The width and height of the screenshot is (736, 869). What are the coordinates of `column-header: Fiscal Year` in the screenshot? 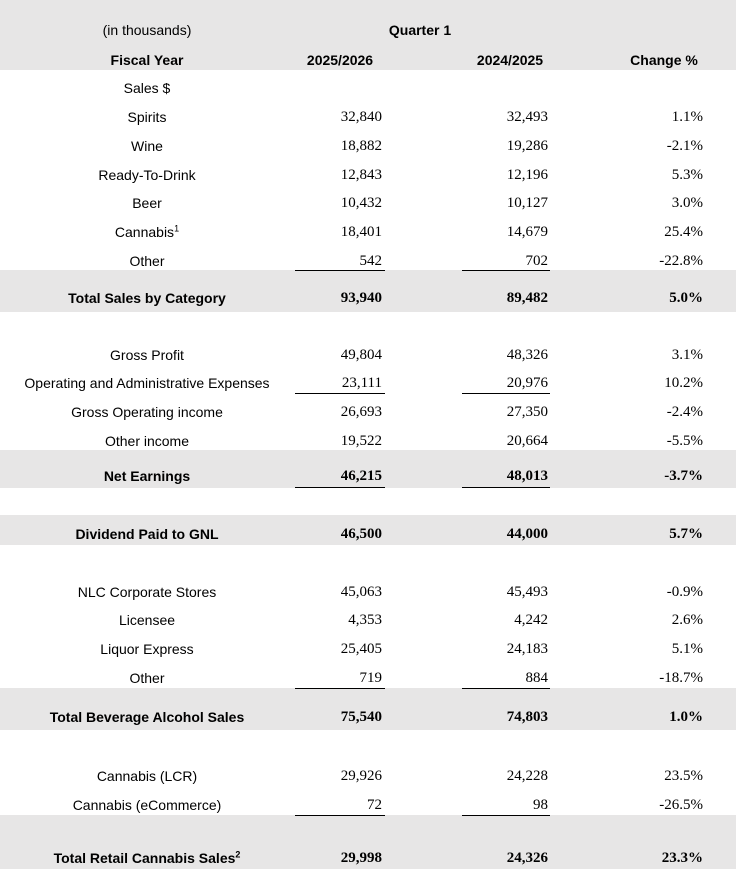 It's located at (147, 60).